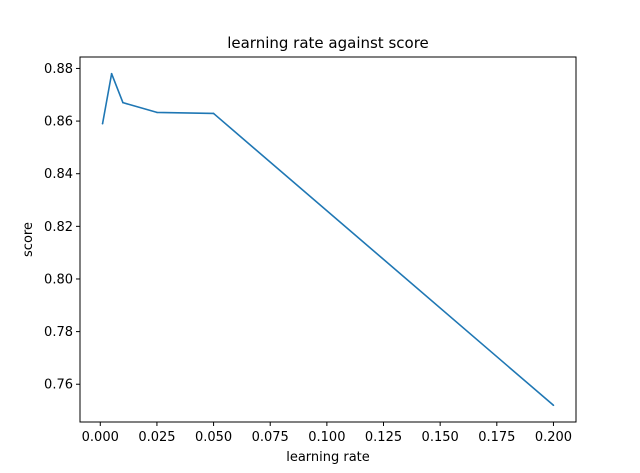 The image size is (640, 473). Describe the element at coordinates (270, 437) in the screenshot. I see `x-tick-label: 0.075` at that location.